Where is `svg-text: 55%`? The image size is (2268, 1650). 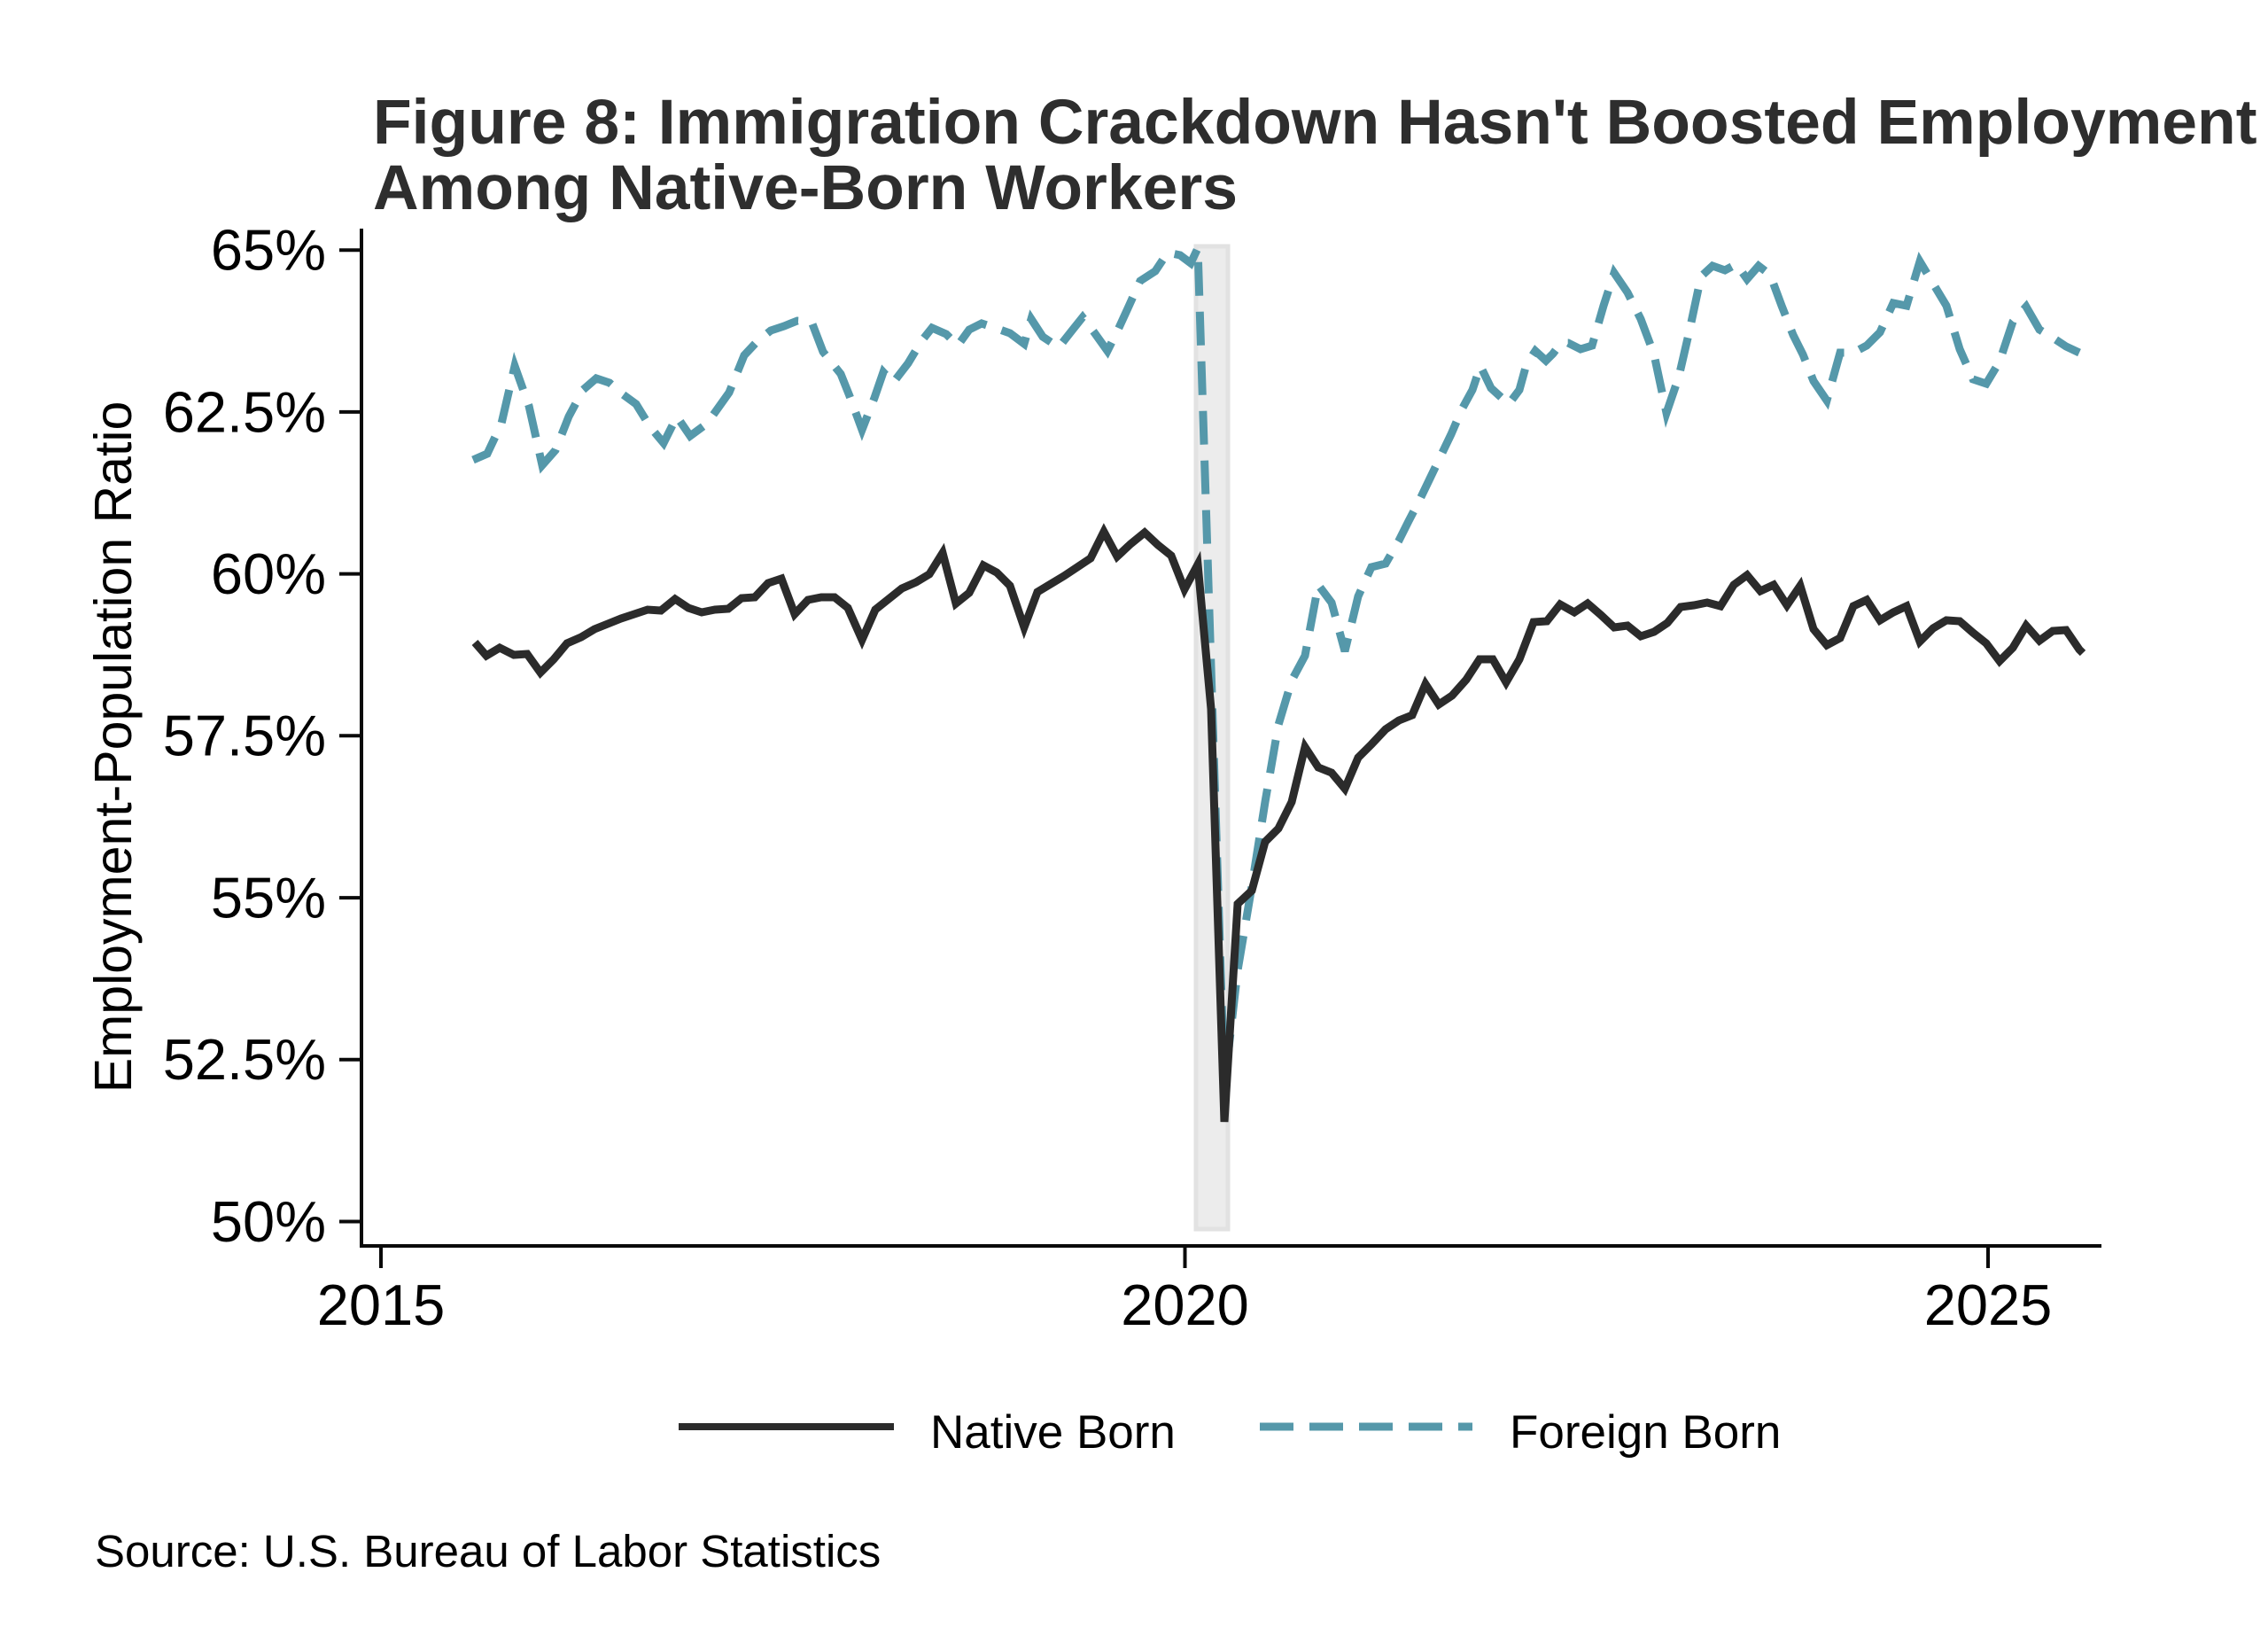 svg-text: 55% is located at coordinates (268, 898).